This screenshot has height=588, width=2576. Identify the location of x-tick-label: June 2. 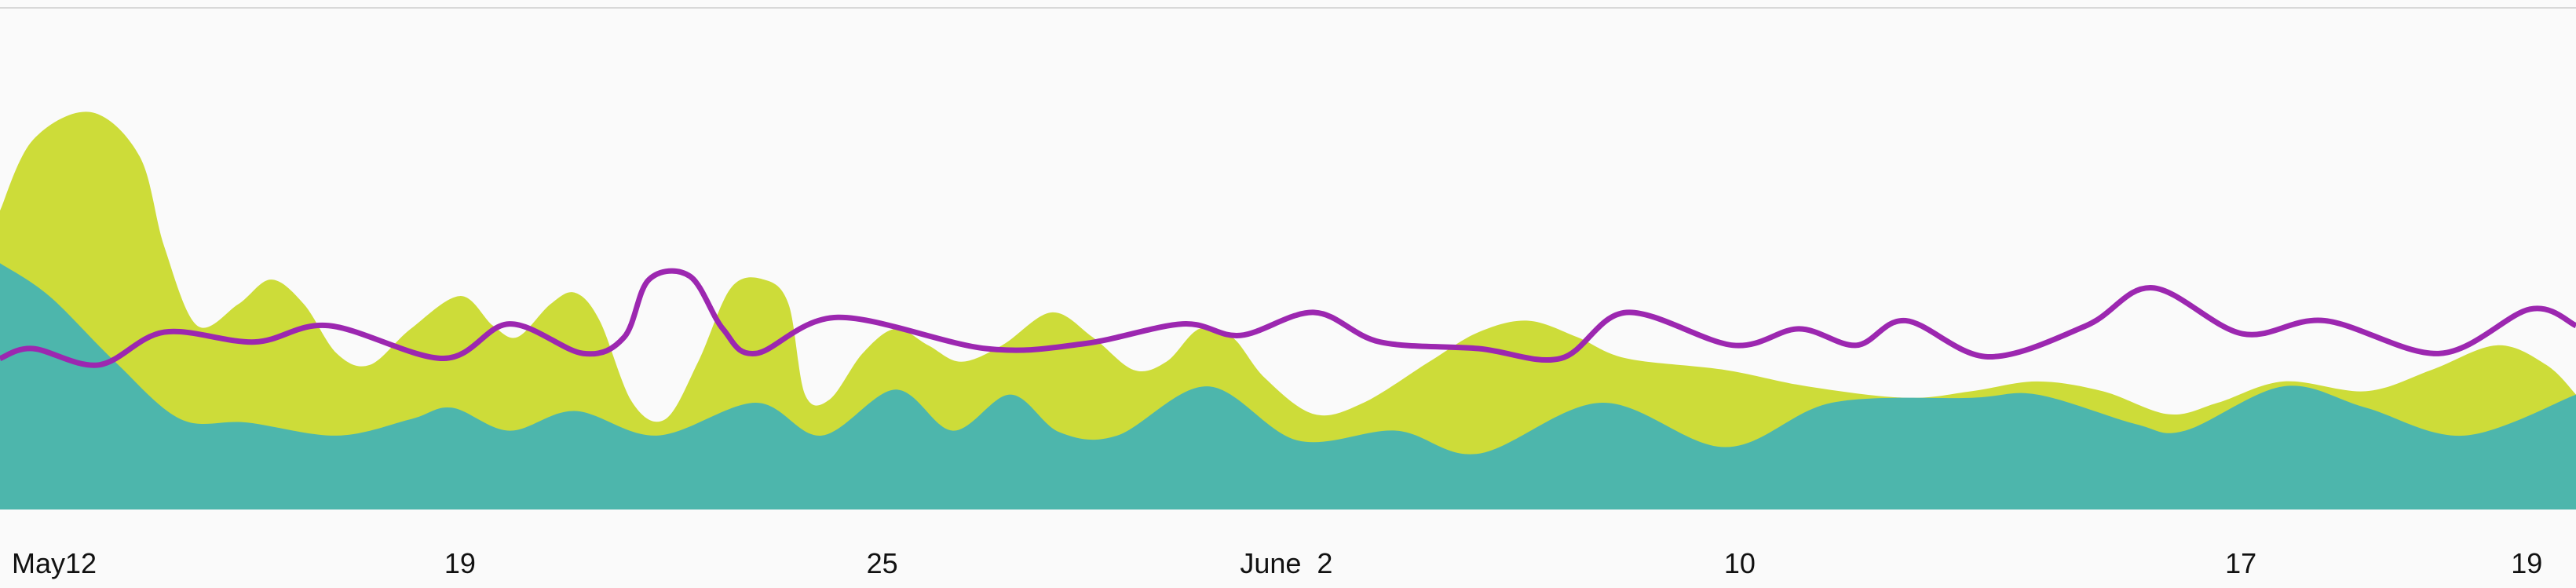
(1286, 563).